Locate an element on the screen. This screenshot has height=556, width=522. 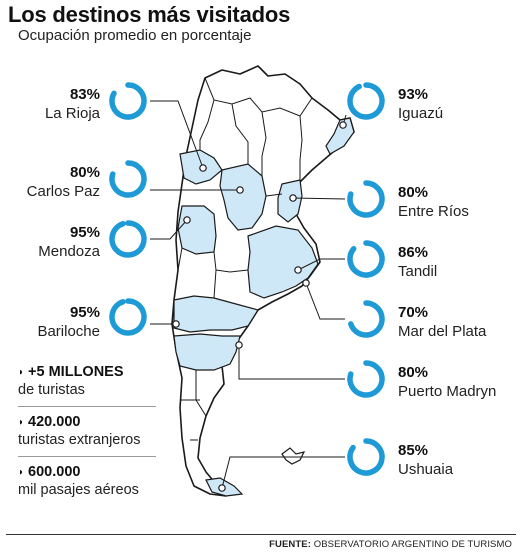
marker-carlos-paz is located at coordinates (240, 190).